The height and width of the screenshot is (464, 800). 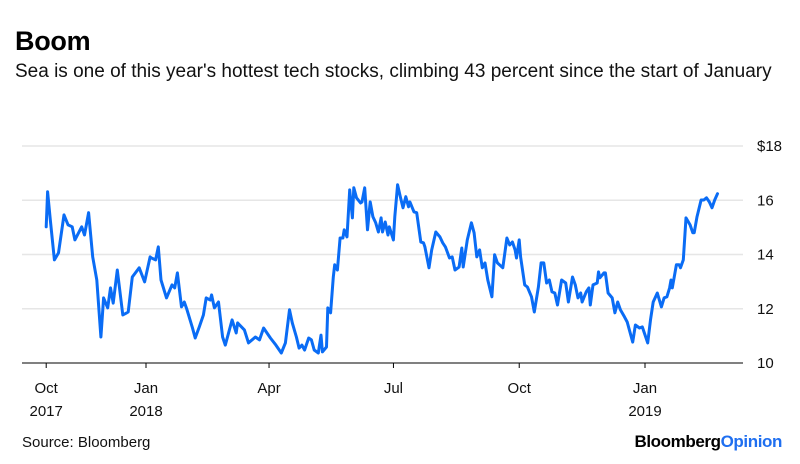 I want to click on bloomberg-opinion-logo: BloombergOpinion, so click(x=708, y=442).